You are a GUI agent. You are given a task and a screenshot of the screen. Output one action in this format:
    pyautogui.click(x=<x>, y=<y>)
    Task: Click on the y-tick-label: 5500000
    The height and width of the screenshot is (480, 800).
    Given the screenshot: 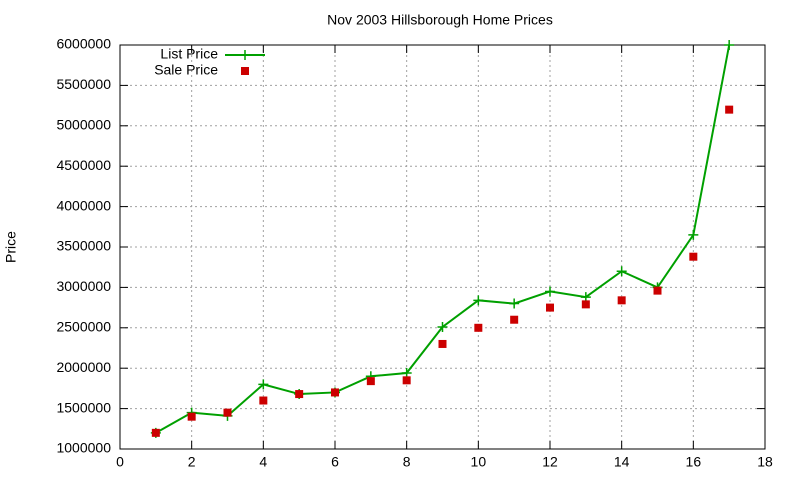 What is the action you would take?
    pyautogui.click(x=83, y=84)
    